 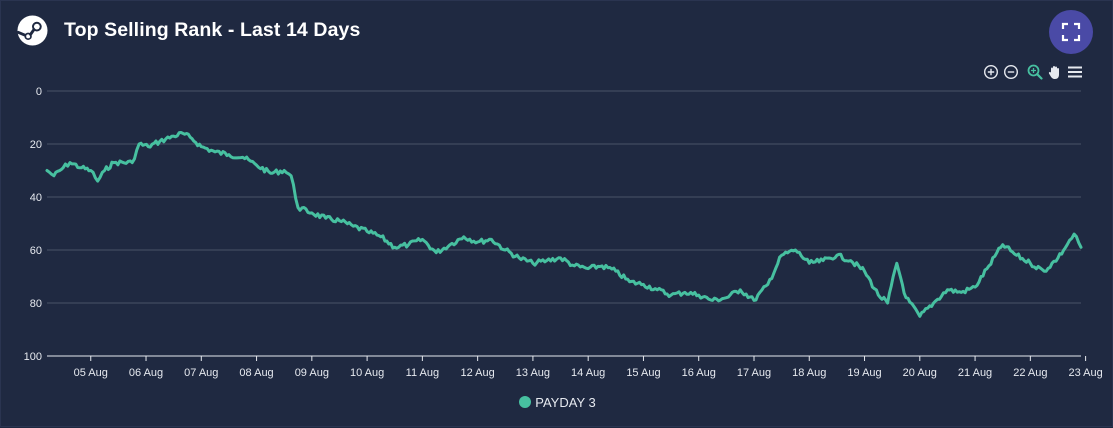 What do you see at coordinates (36, 251) in the screenshot?
I see `y-tick-label: 60` at bounding box center [36, 251].